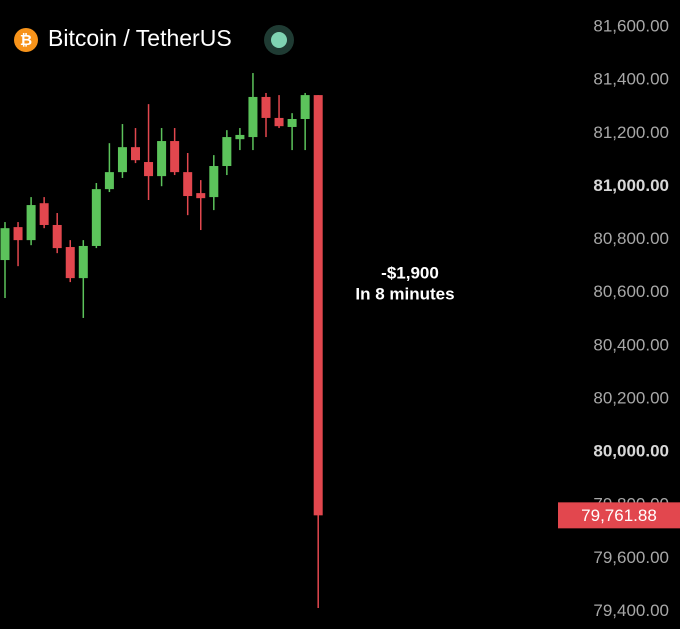  Describe the element at coordinates (631, 451) in the screenshot. I see `y-tick-label: 80,000.00` at that location.